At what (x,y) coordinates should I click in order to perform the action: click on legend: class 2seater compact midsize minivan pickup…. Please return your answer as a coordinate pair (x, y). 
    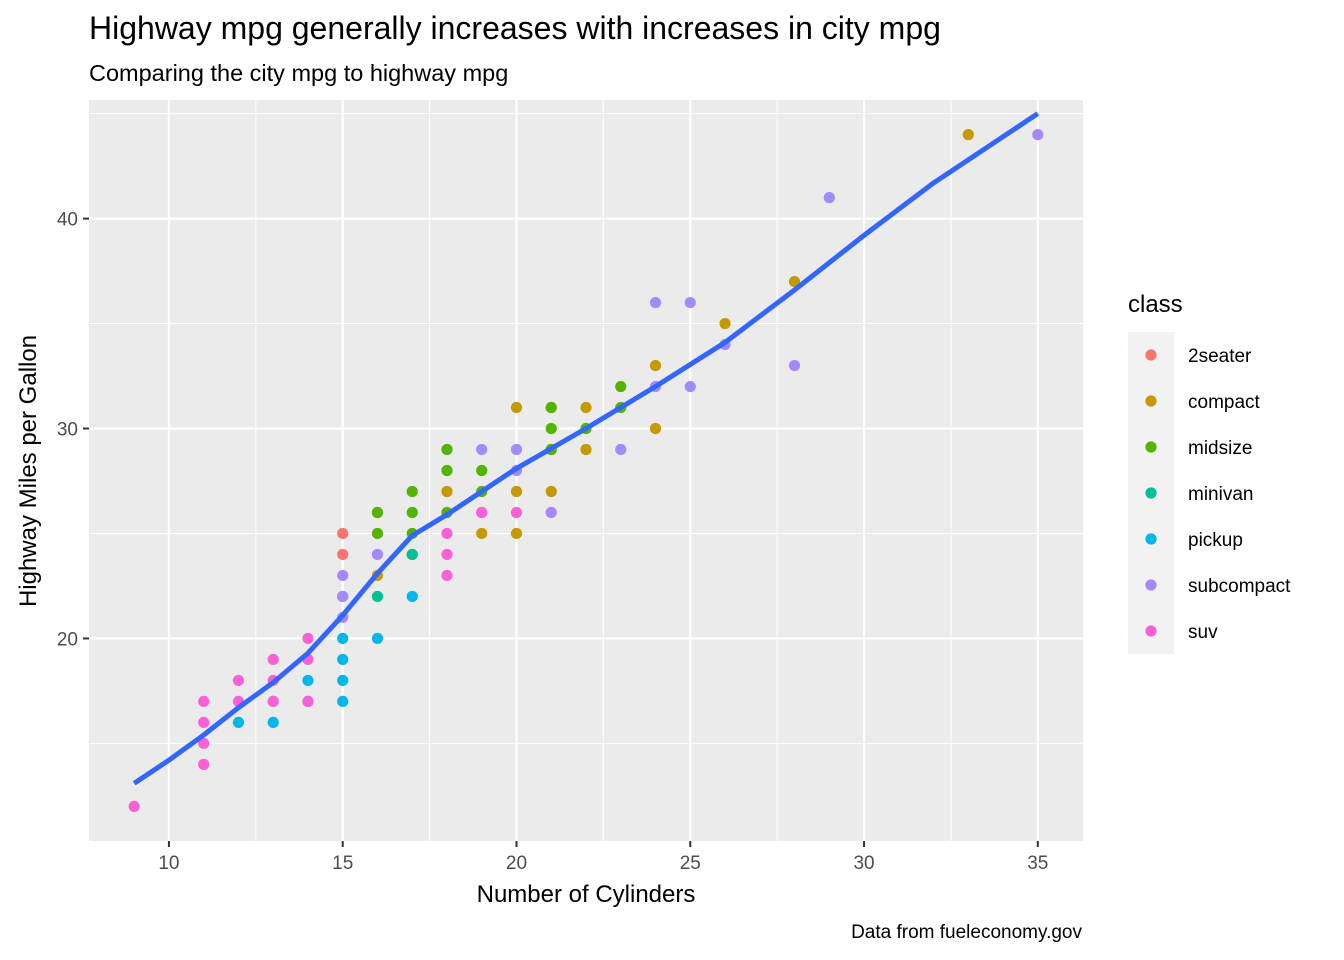
    Looking at the image, I should click on (1209, 472).